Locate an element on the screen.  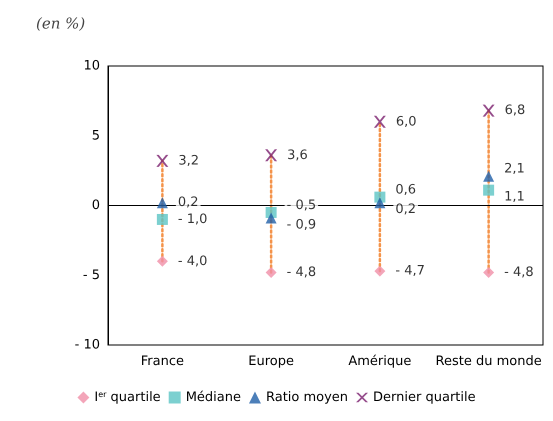
data-label: 3,2 is located at coordinates (189, 160).